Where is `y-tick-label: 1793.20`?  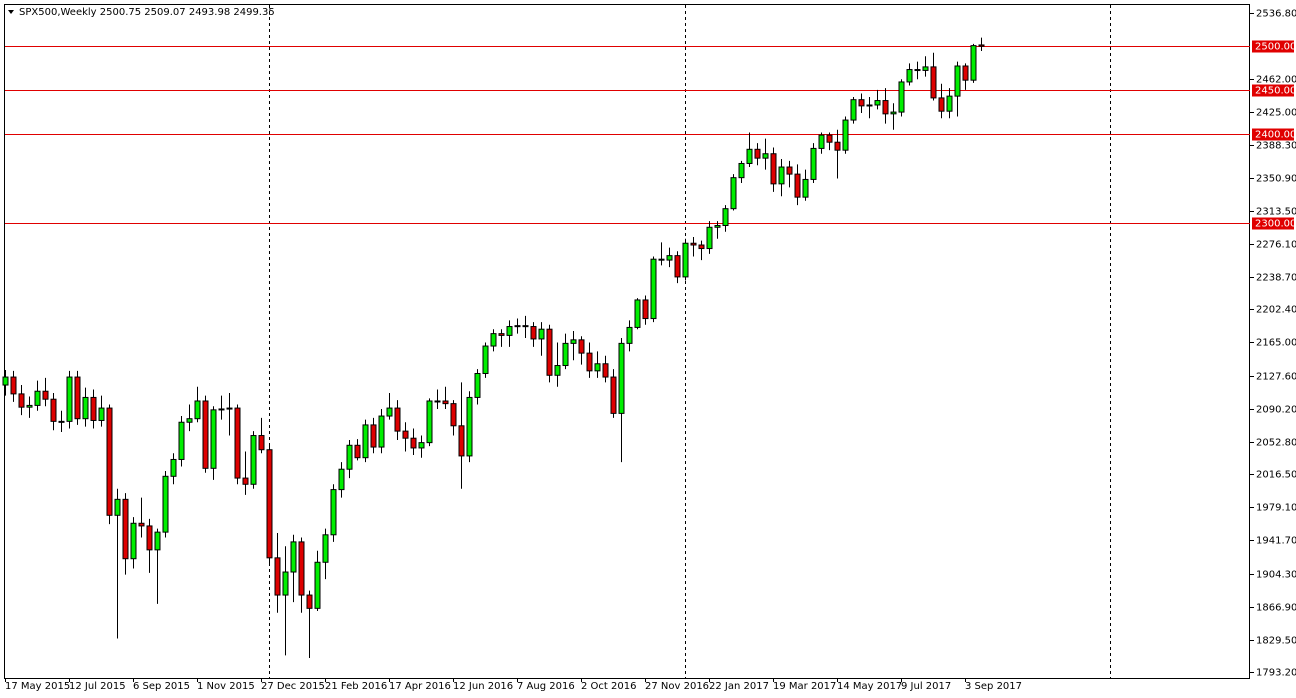 y-tick-label: 1793.20 is located at coordinates (1276, 673).